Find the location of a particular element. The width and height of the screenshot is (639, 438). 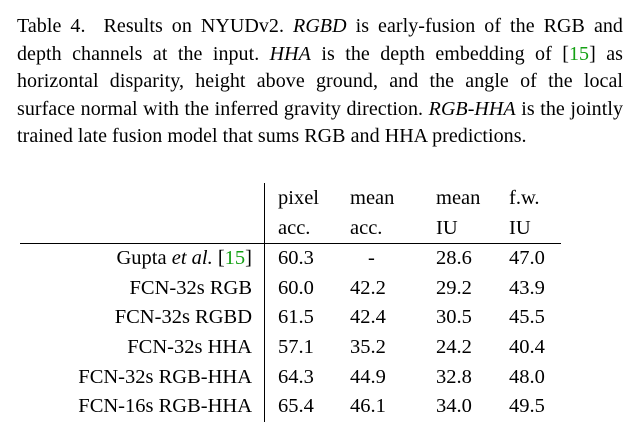

cell-fw-iu-best: 49.5 is located at coordinates (527, 406).